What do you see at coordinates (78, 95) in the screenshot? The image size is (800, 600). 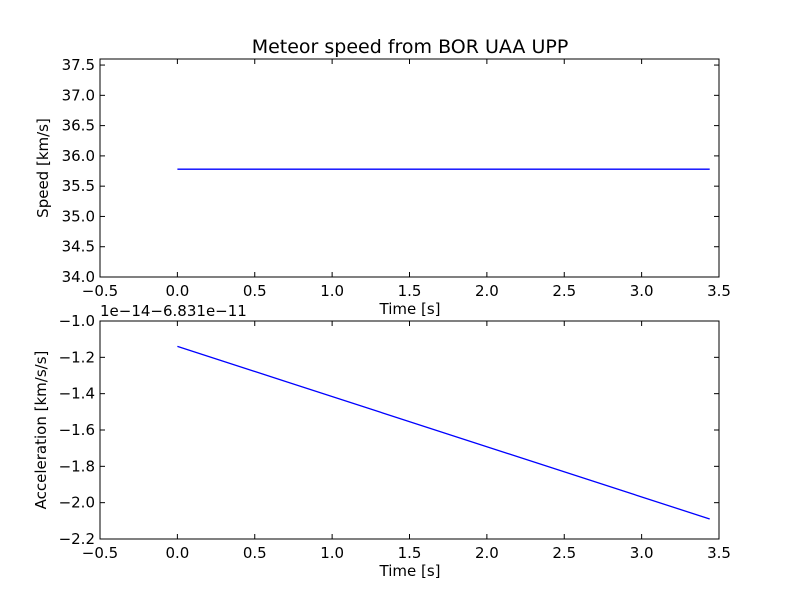 I see `speed-y-tick-label: 37.0` at bounding box center [78, 95].